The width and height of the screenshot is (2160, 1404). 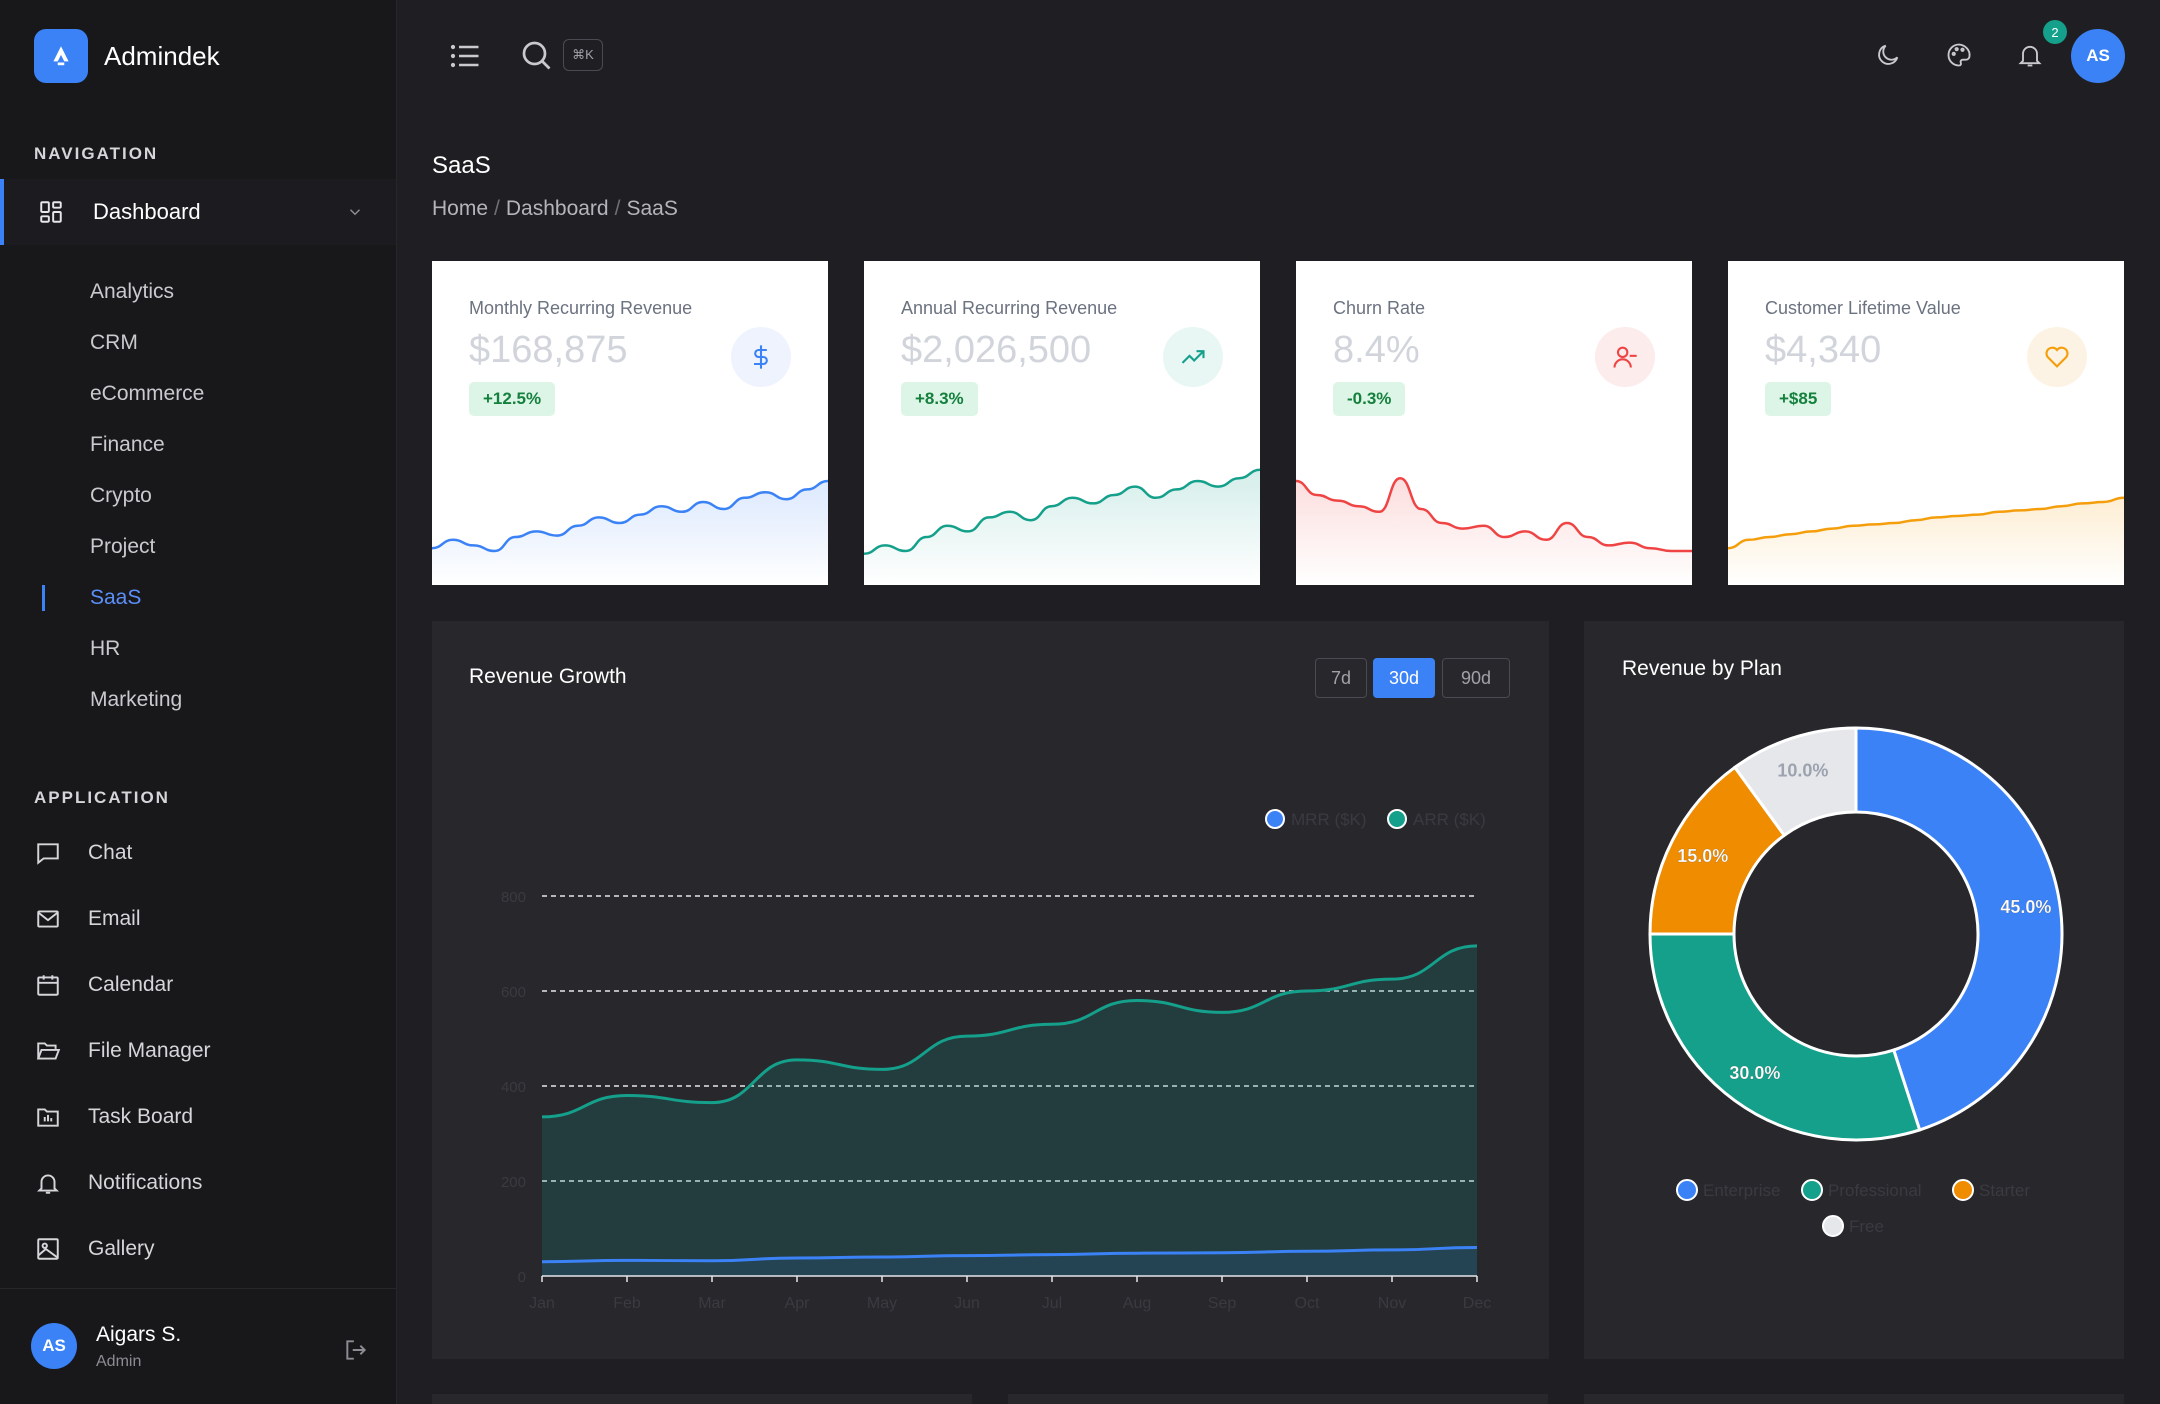 I want to click on notification-count-badge: 2, so click(x=2055, y=32).